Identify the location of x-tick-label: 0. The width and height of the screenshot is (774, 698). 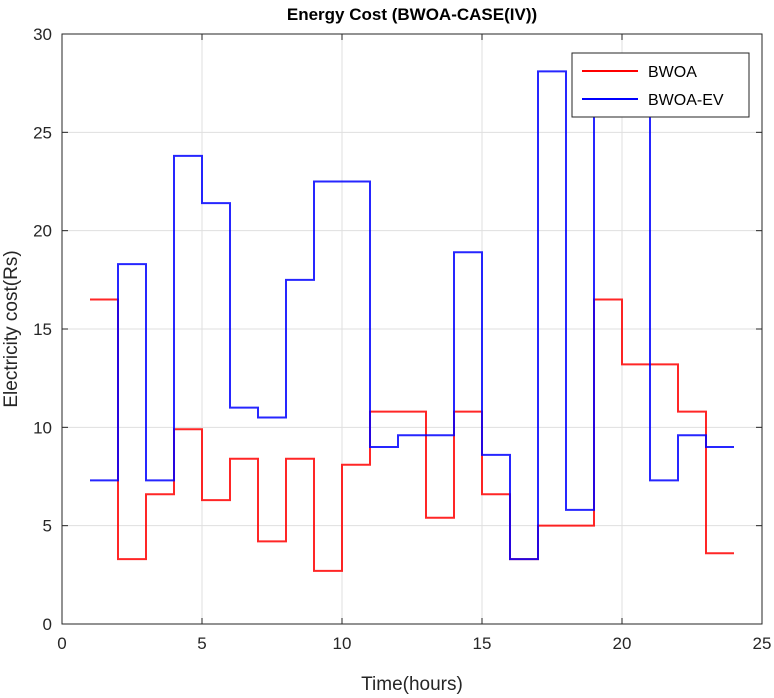
(61, 643).